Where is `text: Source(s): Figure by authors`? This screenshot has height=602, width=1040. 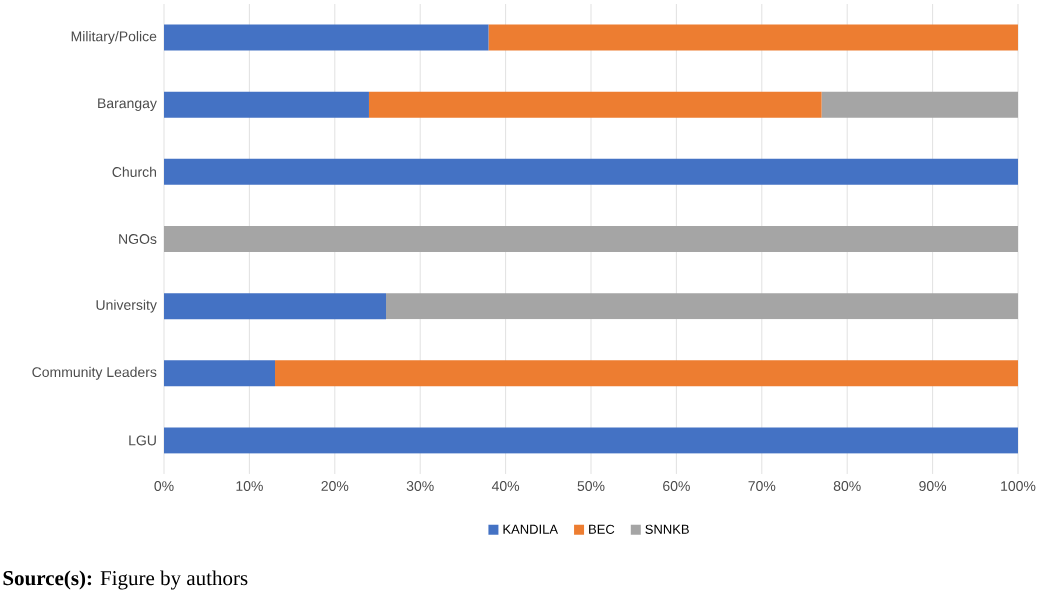 text: Source(s): Figure by authors is located at coordinates (125, 580).